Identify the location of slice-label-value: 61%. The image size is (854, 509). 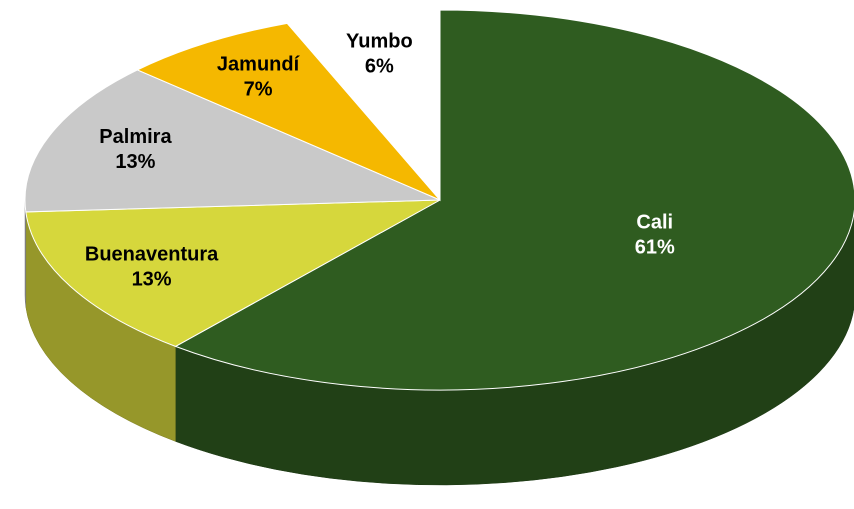
(655, 248).